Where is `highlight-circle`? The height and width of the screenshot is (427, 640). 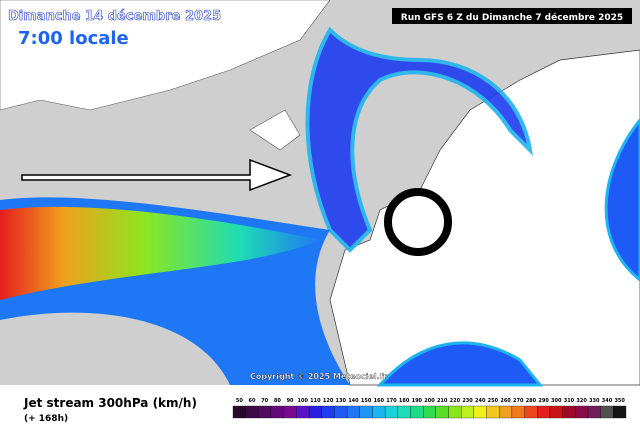 highlight-circle is located at coordinates (418, 222).